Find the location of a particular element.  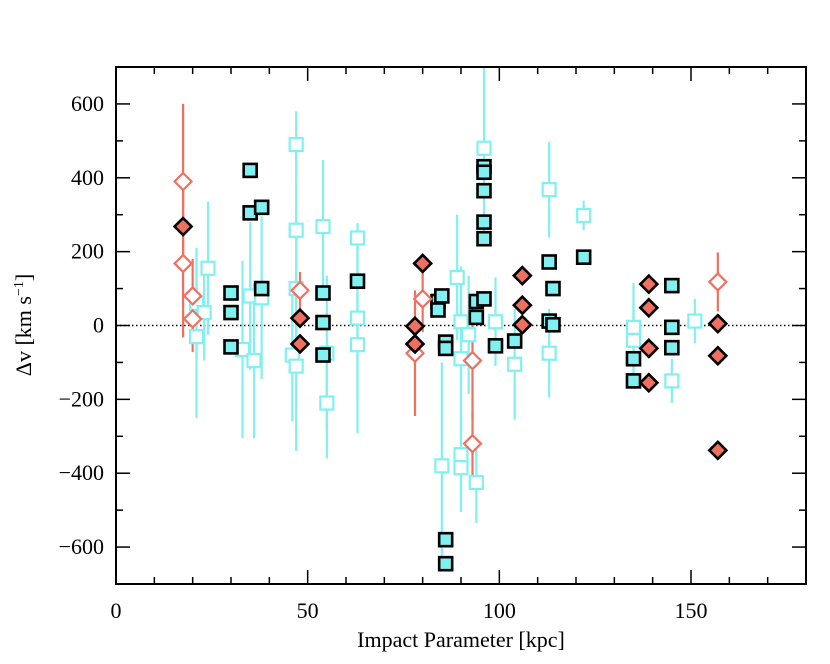

y-tick-label: 400 is located at coordinates (87, 177).